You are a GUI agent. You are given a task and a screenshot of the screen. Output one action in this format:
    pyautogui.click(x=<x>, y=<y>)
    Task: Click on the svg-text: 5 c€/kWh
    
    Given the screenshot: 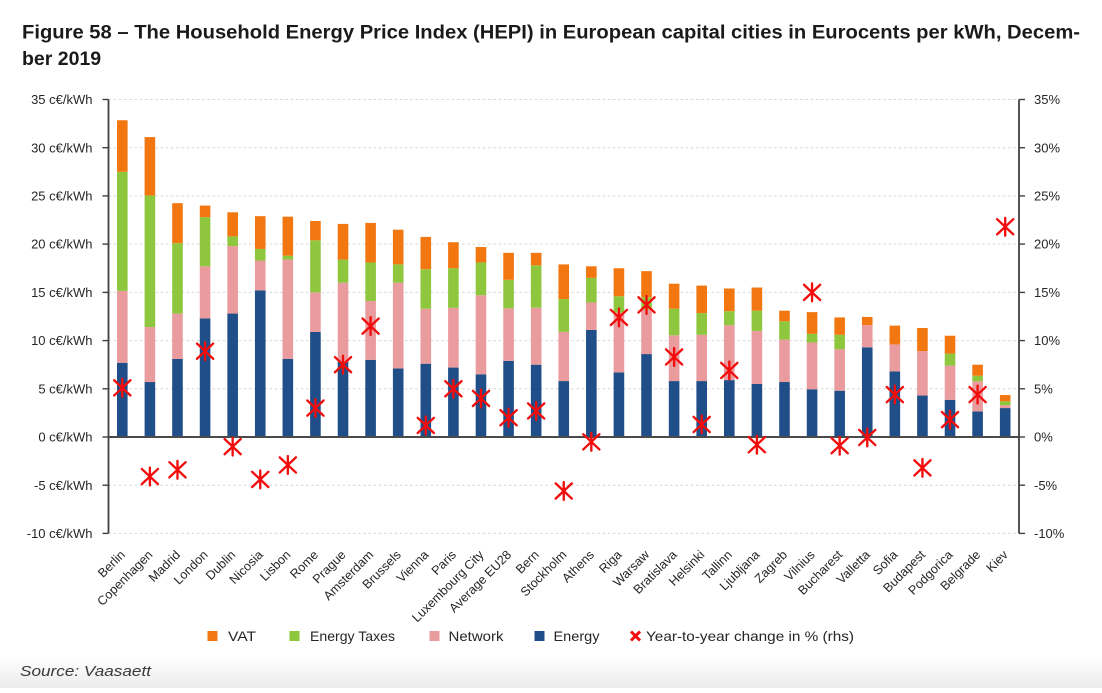 What is the action you would take?
    pyautogui.click(x=65, y=388)
    